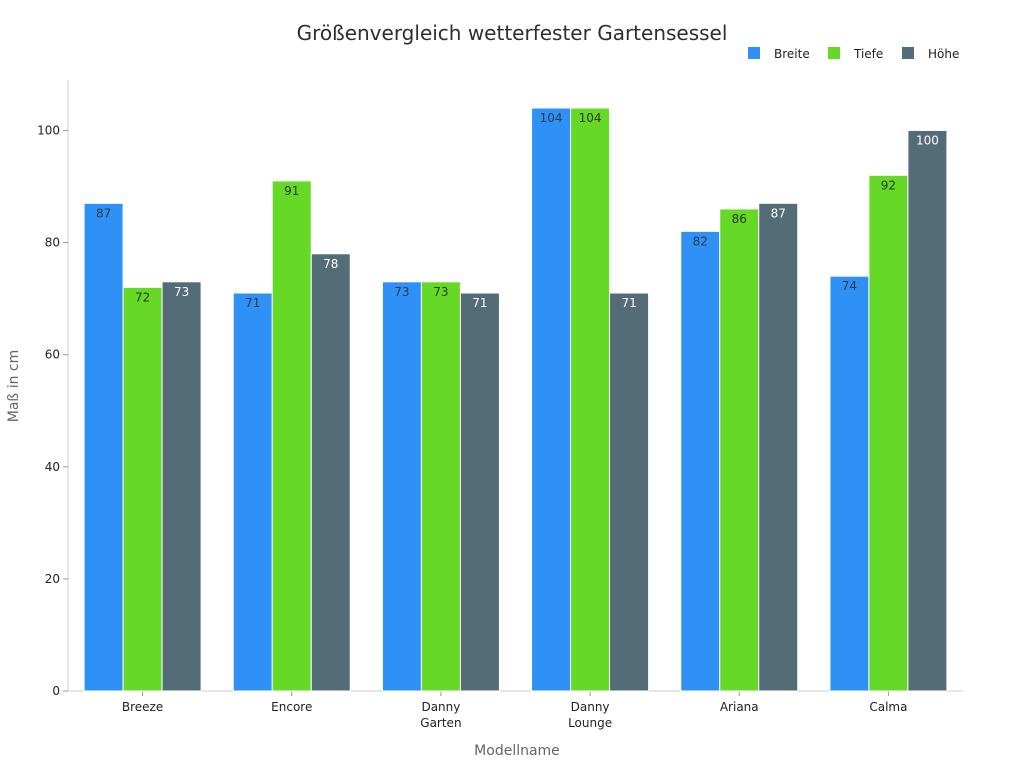 Image resolution: width=1024 pixels, height=768 pixels. What do you see at coordinates (48, 130) in the screenshot?
I see `y-tick-label: 100` at bounding box center [48, 130].